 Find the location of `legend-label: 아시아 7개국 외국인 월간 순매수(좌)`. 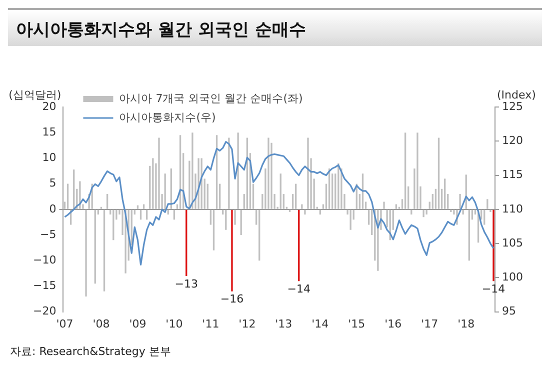

legend-label: 아시아 7개국 외국인 월간 순매수(좌) is located at coordinates (211, 98).